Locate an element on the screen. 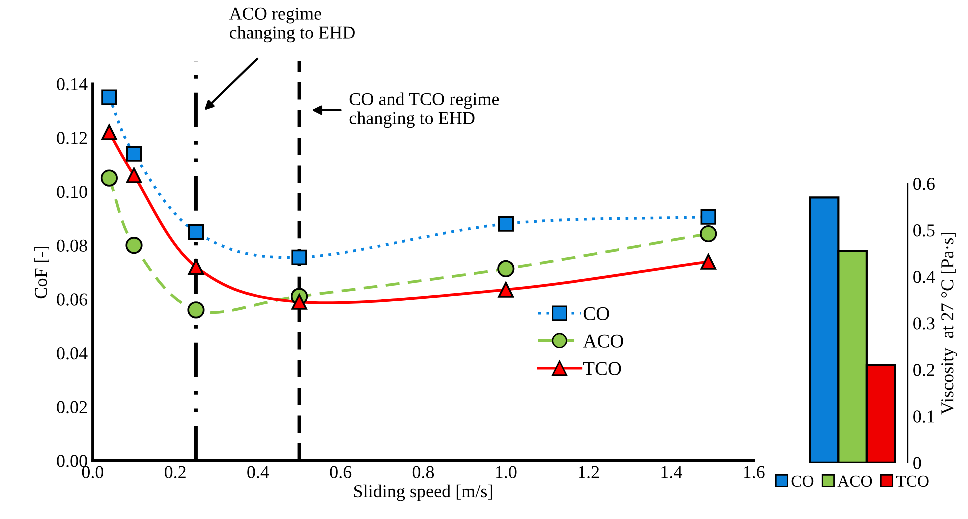  x-tick-label: 1.4 is located at coordinates (672, 472).